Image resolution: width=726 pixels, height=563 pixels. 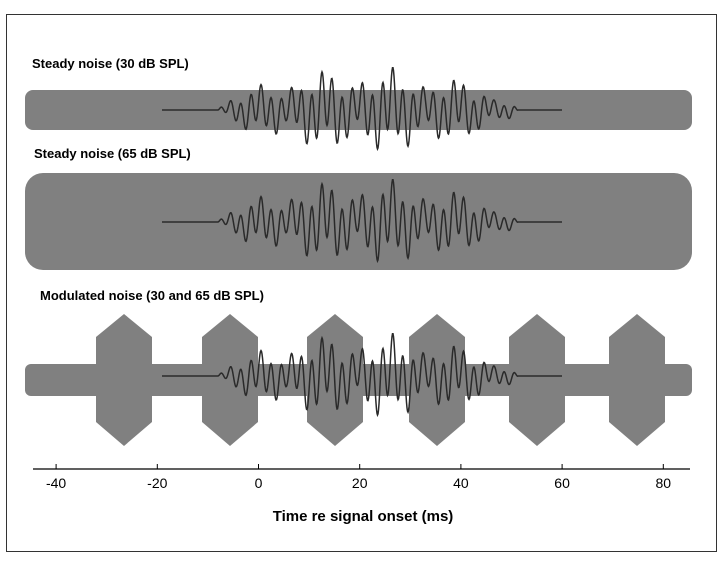 I want to click on time-axis-ticks: -80-60-40-20020406080100120140160, so click(x=359, y=477).